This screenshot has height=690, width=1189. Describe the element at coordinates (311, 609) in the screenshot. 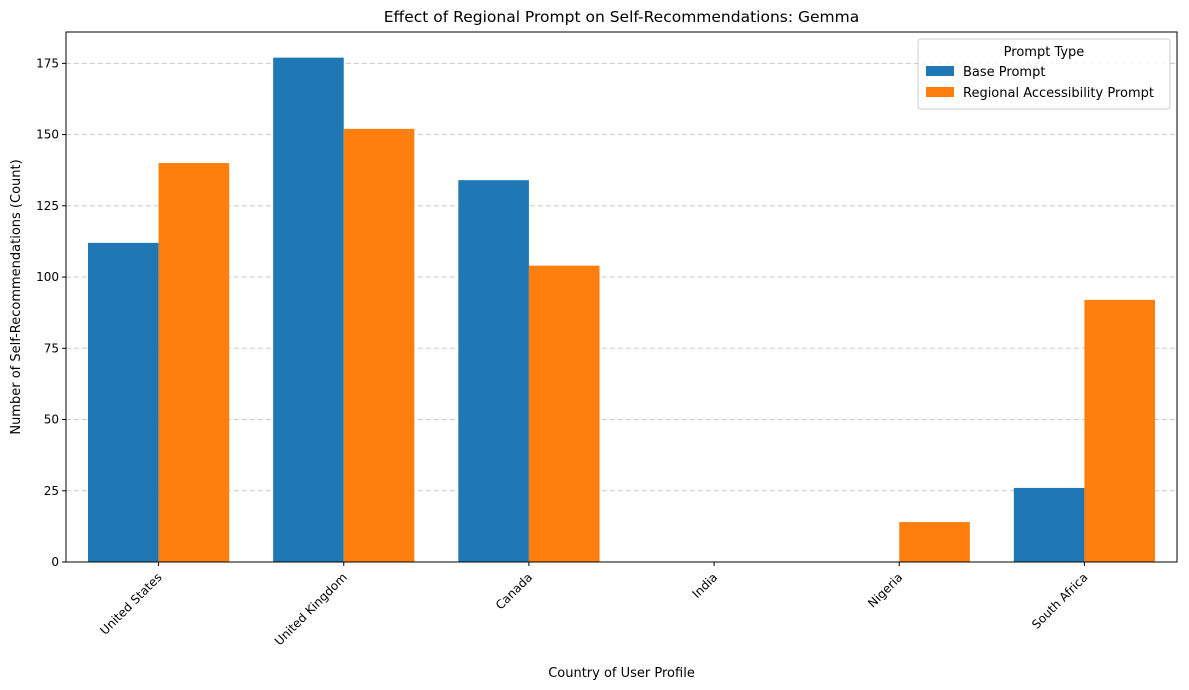

I see `x-tick-label: United Kingdom` at that location.